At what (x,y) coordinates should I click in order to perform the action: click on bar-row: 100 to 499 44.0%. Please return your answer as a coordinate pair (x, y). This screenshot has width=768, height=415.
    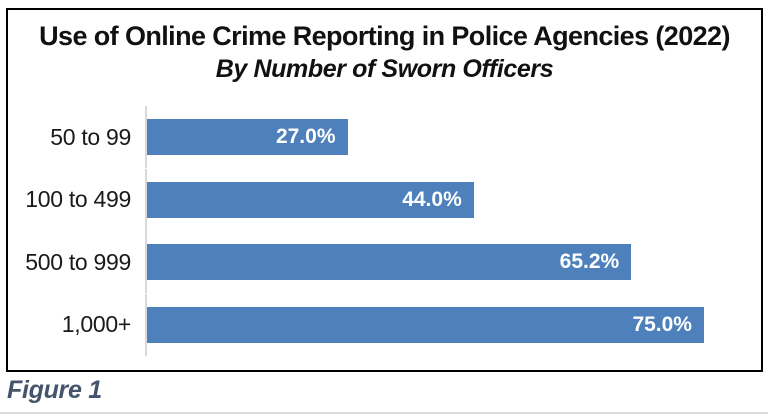
    Looking at the image, I should click on (384, 199).